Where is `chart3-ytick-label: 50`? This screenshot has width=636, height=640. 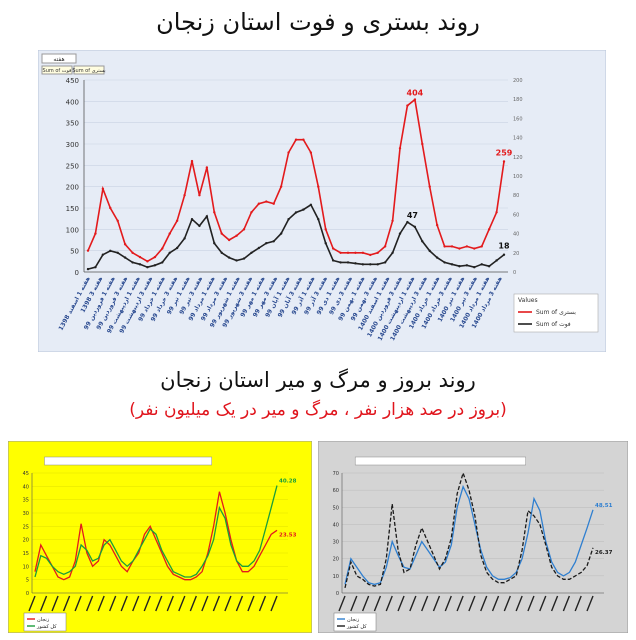
chart3-ytick-label: 50 is located at coordinates (336, 508).